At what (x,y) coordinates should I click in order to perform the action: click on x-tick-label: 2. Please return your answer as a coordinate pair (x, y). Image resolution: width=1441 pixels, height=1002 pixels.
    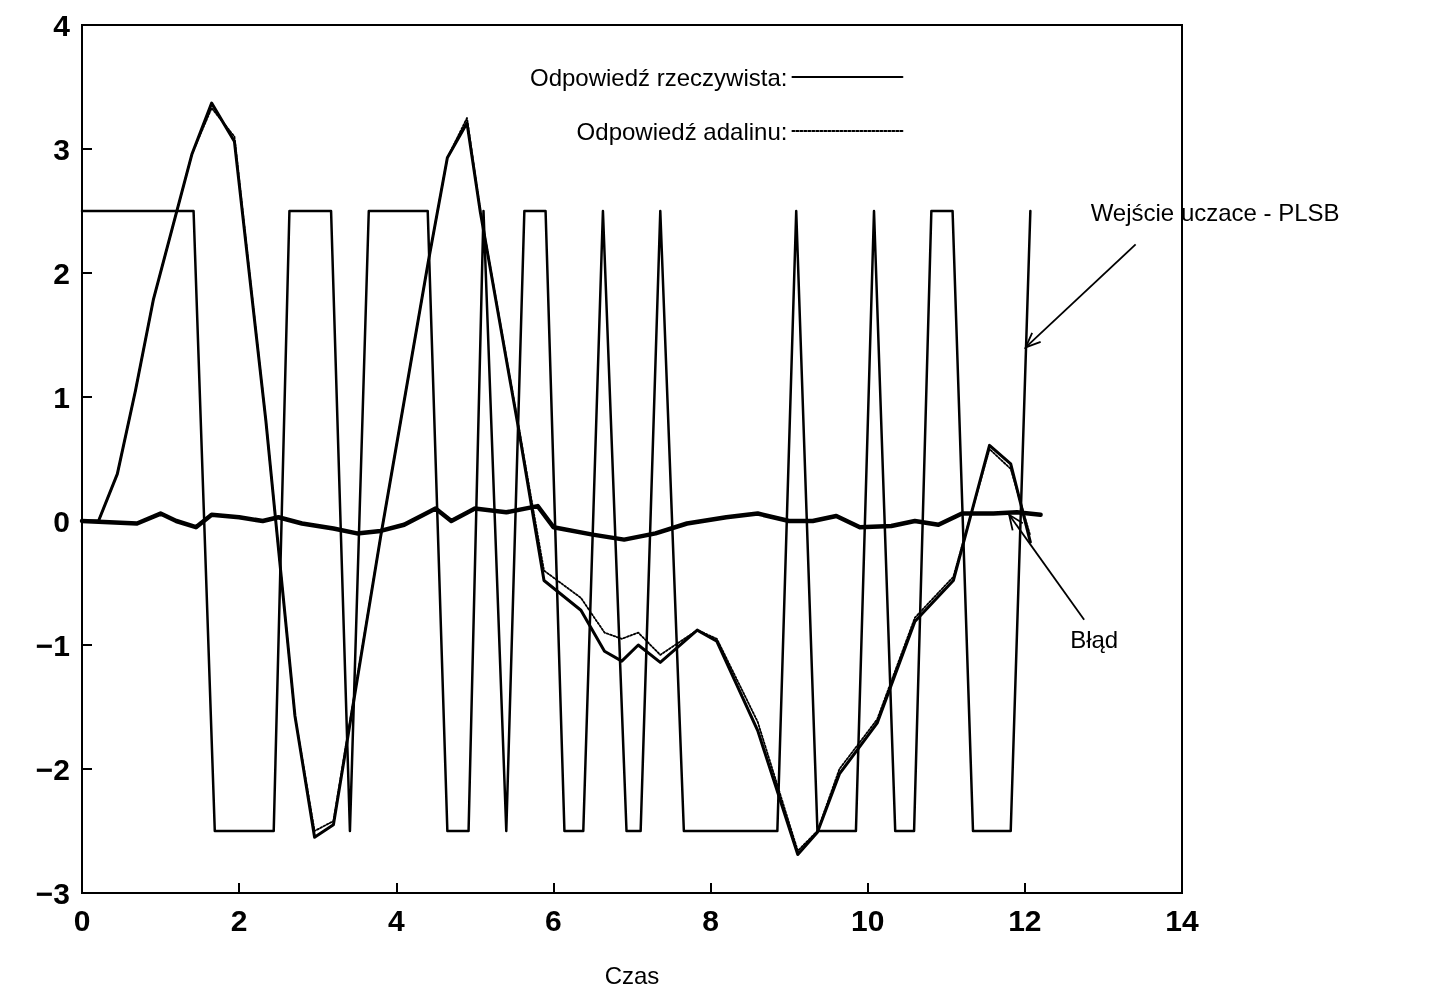
    Looking at the image, I should click on (239, 920).